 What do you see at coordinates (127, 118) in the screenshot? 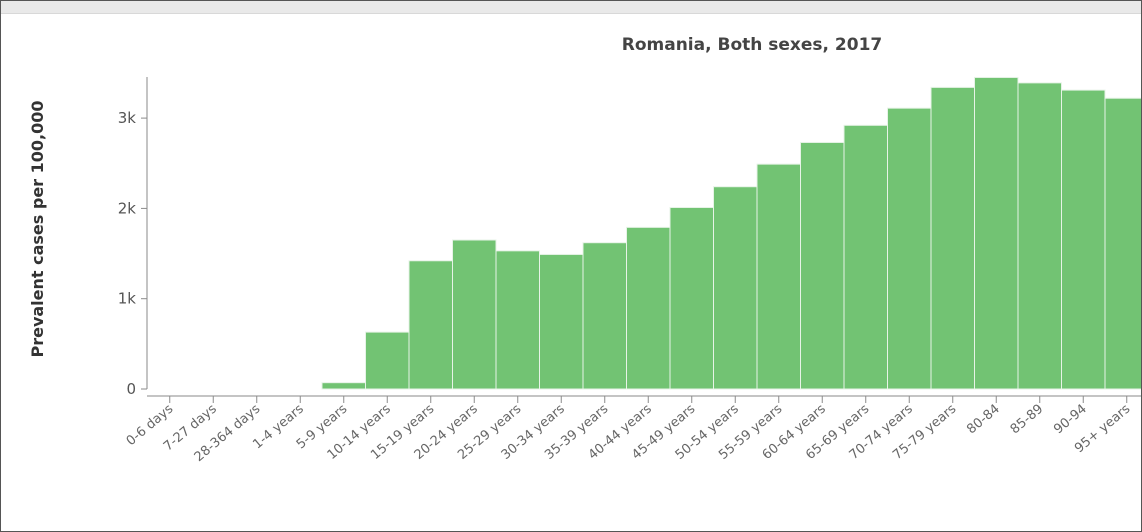
I see `y-tick-label: 3k` at bounding box center [127, 118].